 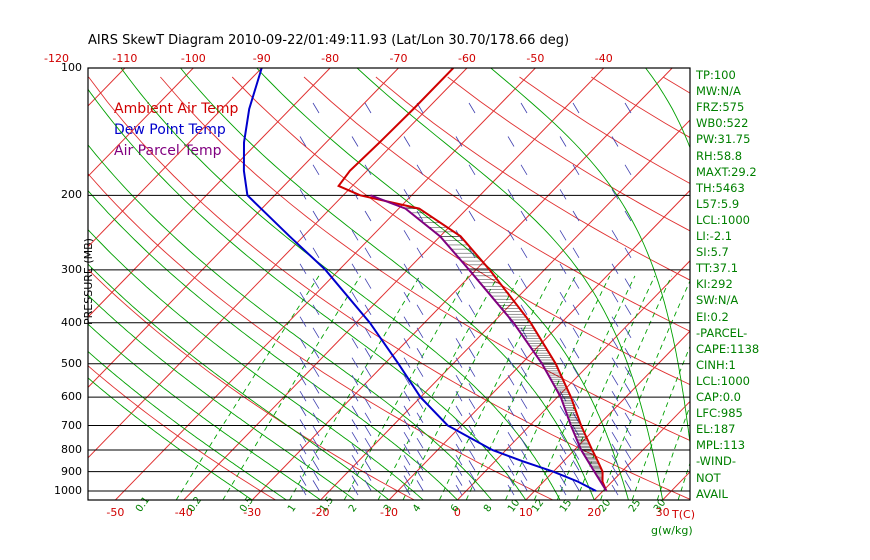 I want to click on stat-item: SI:5.7, so click(x=712, y=252).